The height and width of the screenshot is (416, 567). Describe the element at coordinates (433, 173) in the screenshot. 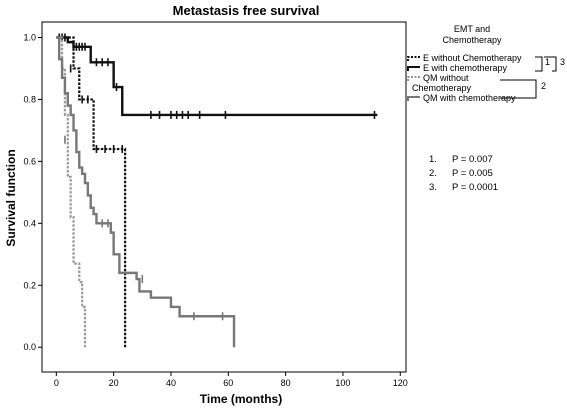

I see `pvalue-number-2: 2.` at that location.